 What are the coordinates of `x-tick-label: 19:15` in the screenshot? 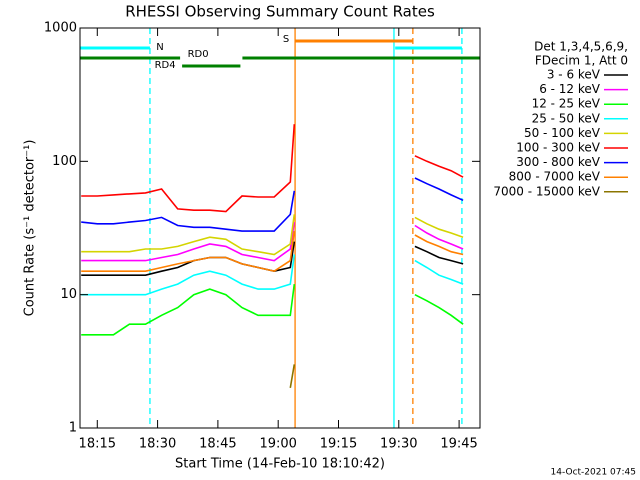 It's located at (338, 444).